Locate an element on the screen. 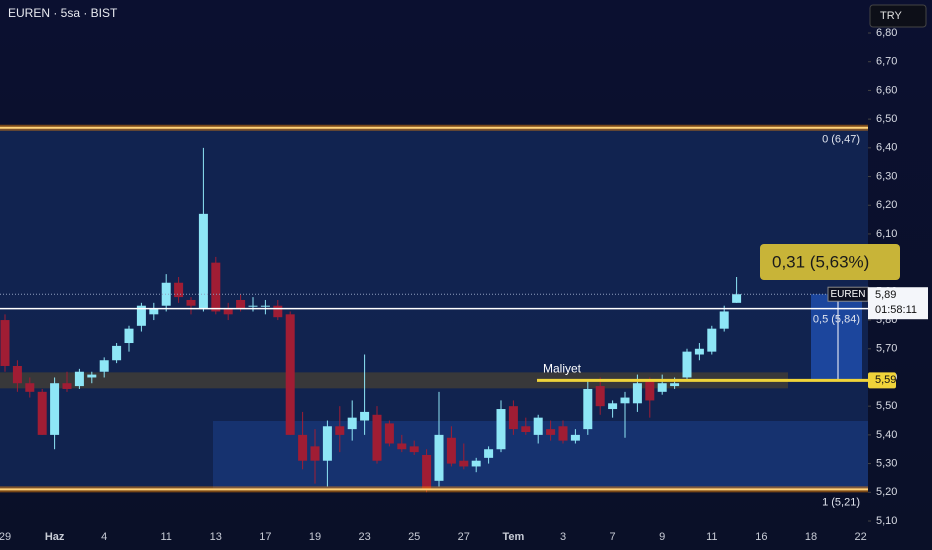  x-tick-label: 13 is located at coordinates (216, 537).